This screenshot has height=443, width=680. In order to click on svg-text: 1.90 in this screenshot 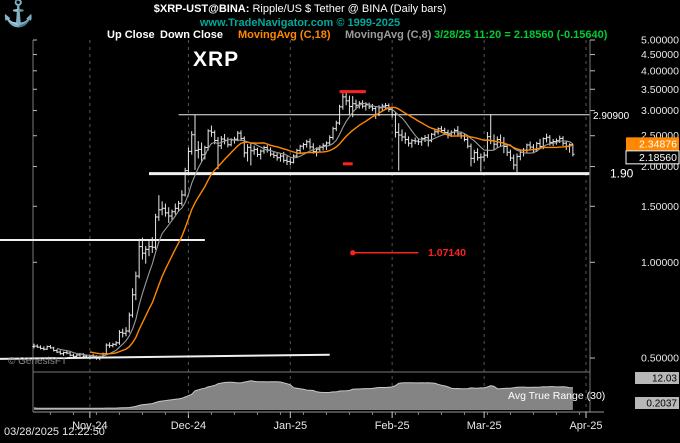, I will do `click(622, 174)`.